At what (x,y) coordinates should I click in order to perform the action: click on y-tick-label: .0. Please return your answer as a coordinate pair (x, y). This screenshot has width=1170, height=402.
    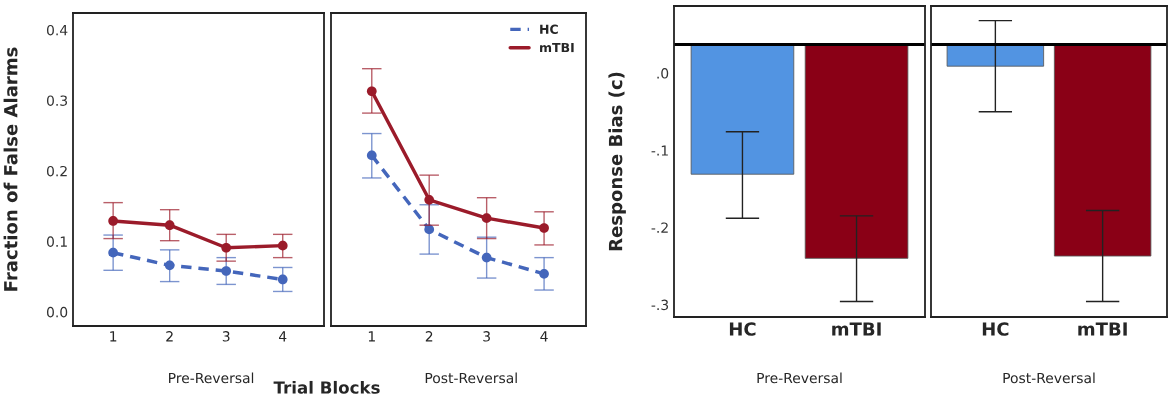
    Looking at the image, I should click on (663, 73).